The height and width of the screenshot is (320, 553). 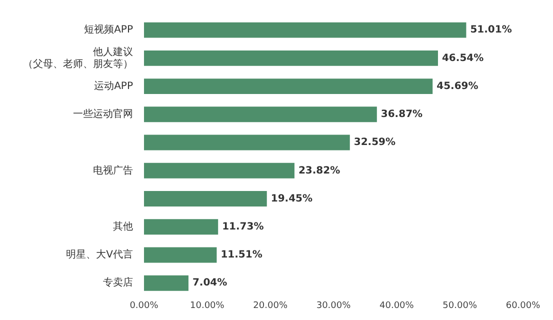 I want to click on x-tick-label: 0.00%, so click(x=144, y=305).